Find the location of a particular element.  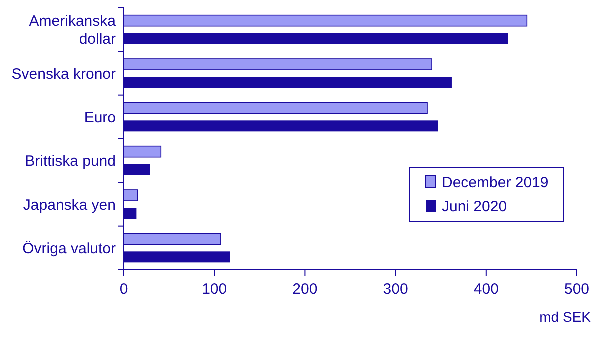

legend-label: December 2019 is located at coordinates (495, 183).